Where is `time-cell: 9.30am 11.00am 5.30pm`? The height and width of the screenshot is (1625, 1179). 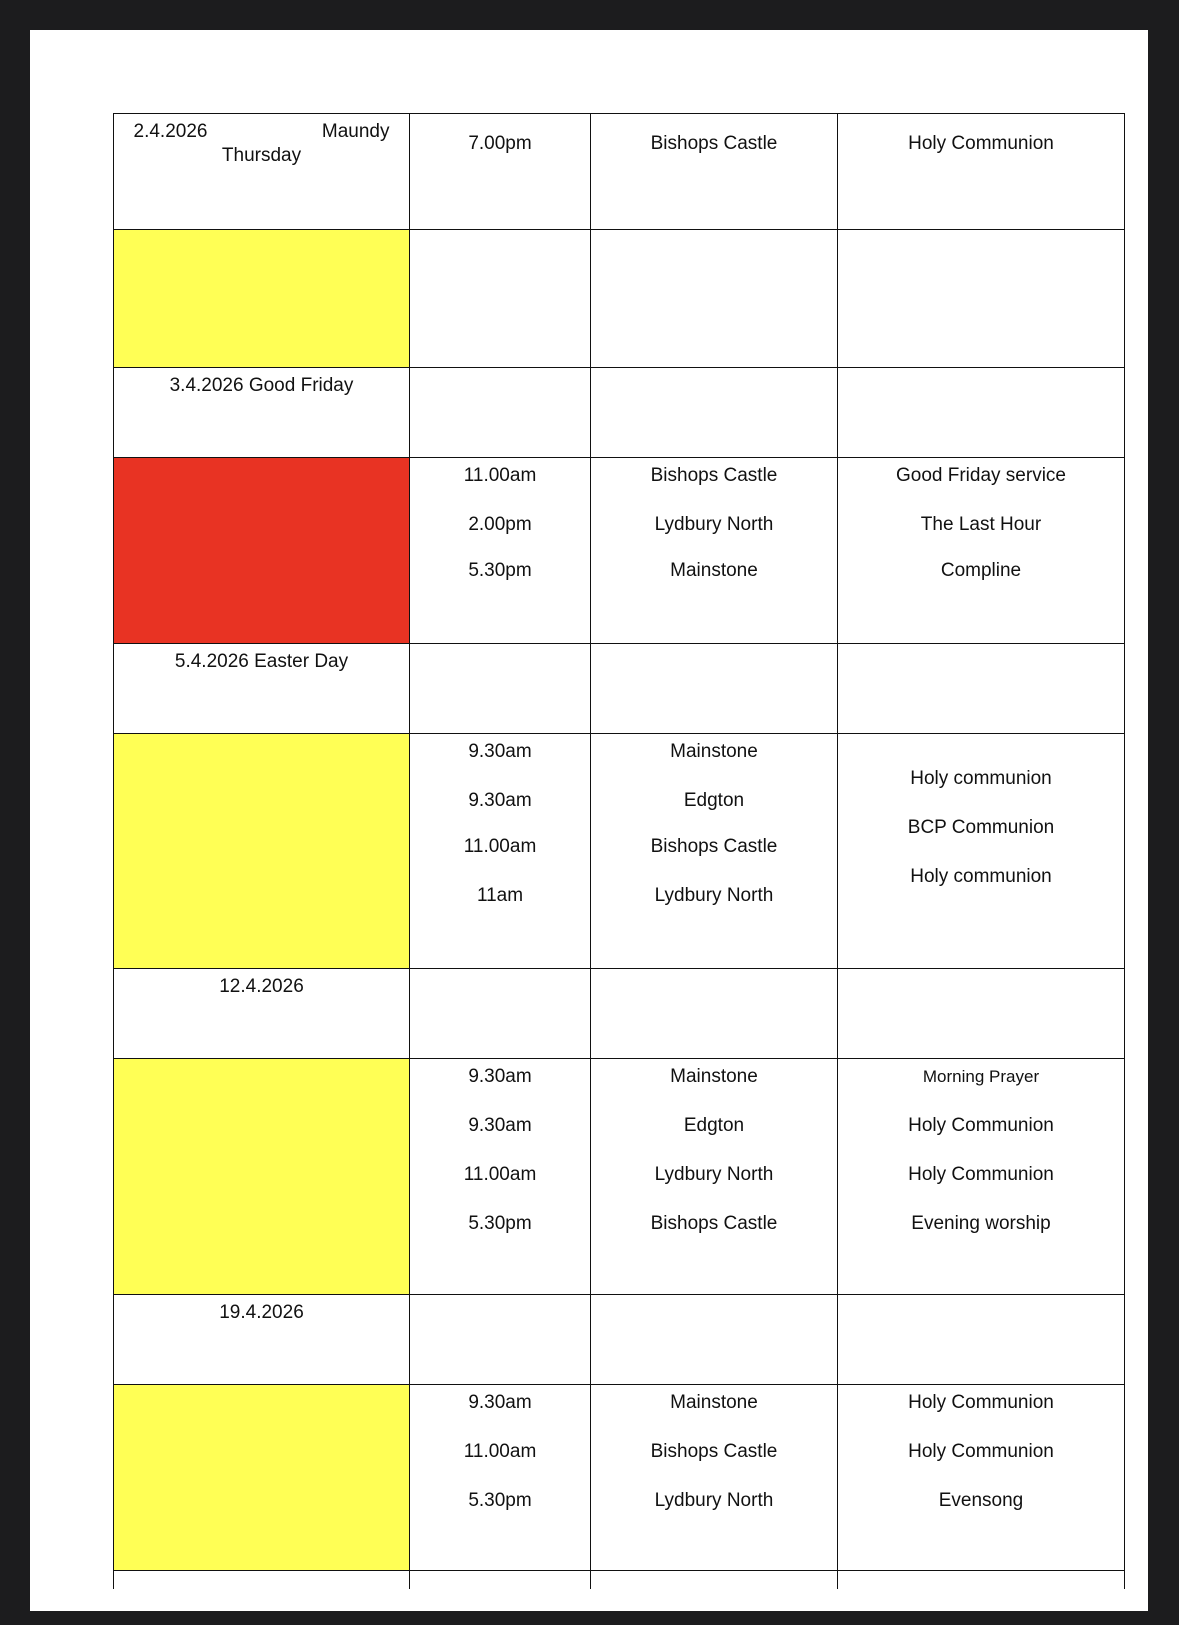 time-cell: 9.30am 11.00am 5.30pm is located at coordinates (499, 1477).